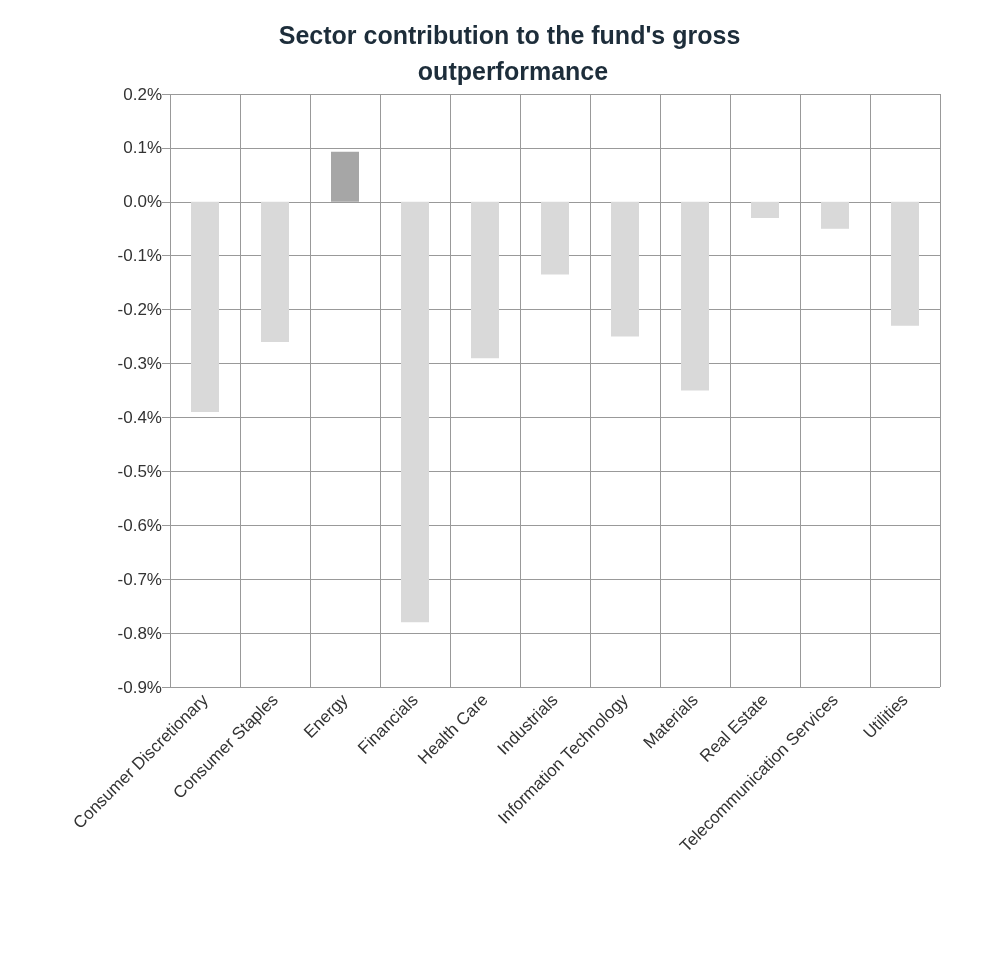  What do you see at coordinates (139, 687) in the screenshot?
I see `y-tick-label: -0.9%` at bounding box center [139, 687].